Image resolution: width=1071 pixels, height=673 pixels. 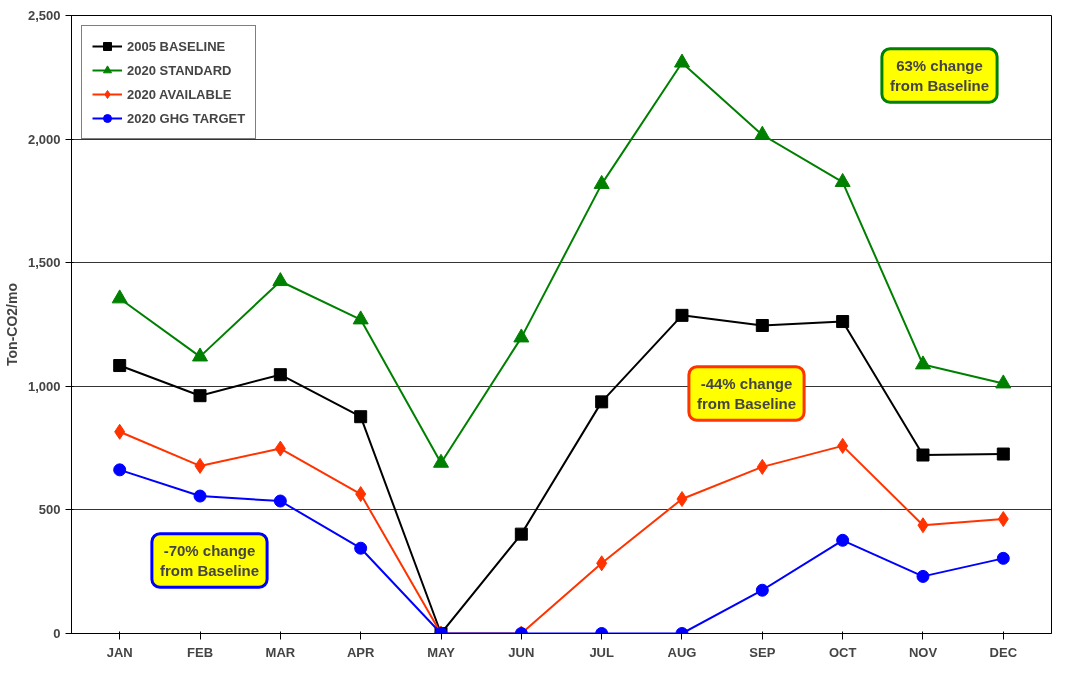 What do you see at coordinates (682, 652) in the screenshot?
I see `x-tick-label: AUG` at bounding box center [682, 652].